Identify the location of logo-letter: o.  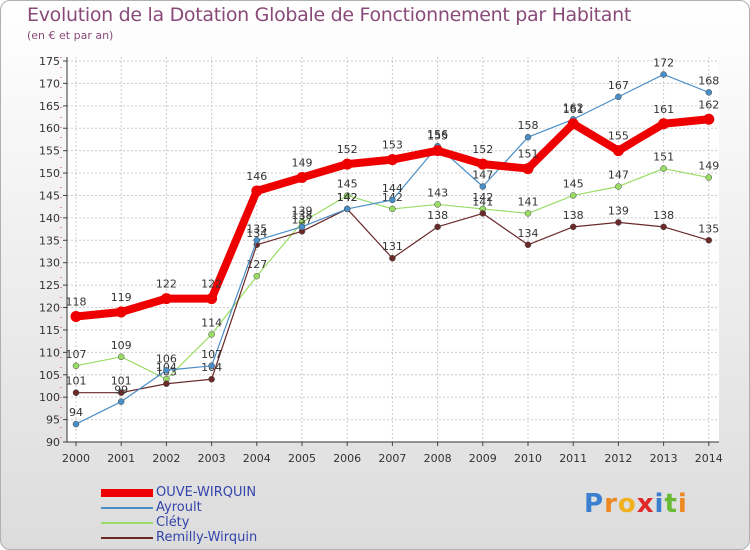
(627, 504).